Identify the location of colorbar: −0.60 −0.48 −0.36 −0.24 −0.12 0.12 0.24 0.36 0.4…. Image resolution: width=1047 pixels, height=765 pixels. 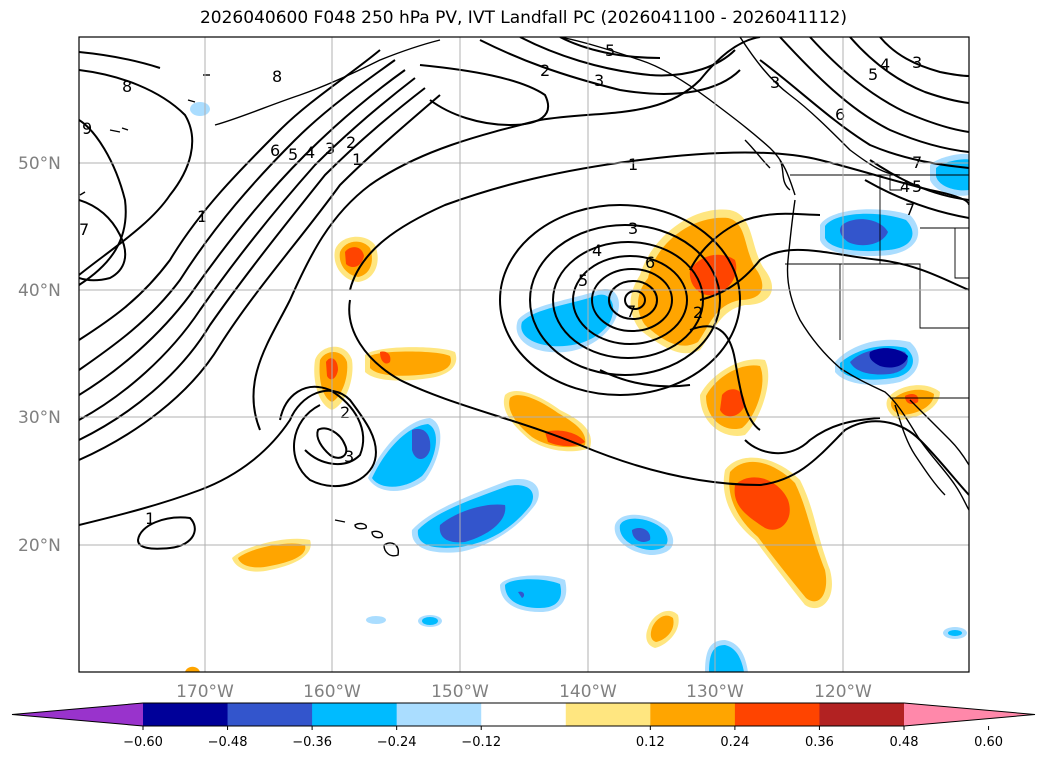
(523, 726).